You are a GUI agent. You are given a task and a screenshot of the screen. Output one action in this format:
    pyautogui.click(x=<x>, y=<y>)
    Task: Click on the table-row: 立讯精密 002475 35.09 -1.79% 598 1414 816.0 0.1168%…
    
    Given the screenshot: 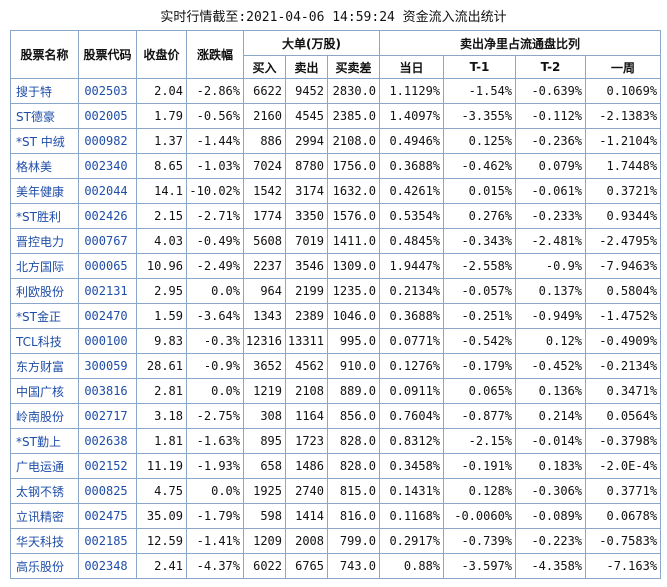 What is the action you would take?
    pyautogui.click(x=336, y=516)
    